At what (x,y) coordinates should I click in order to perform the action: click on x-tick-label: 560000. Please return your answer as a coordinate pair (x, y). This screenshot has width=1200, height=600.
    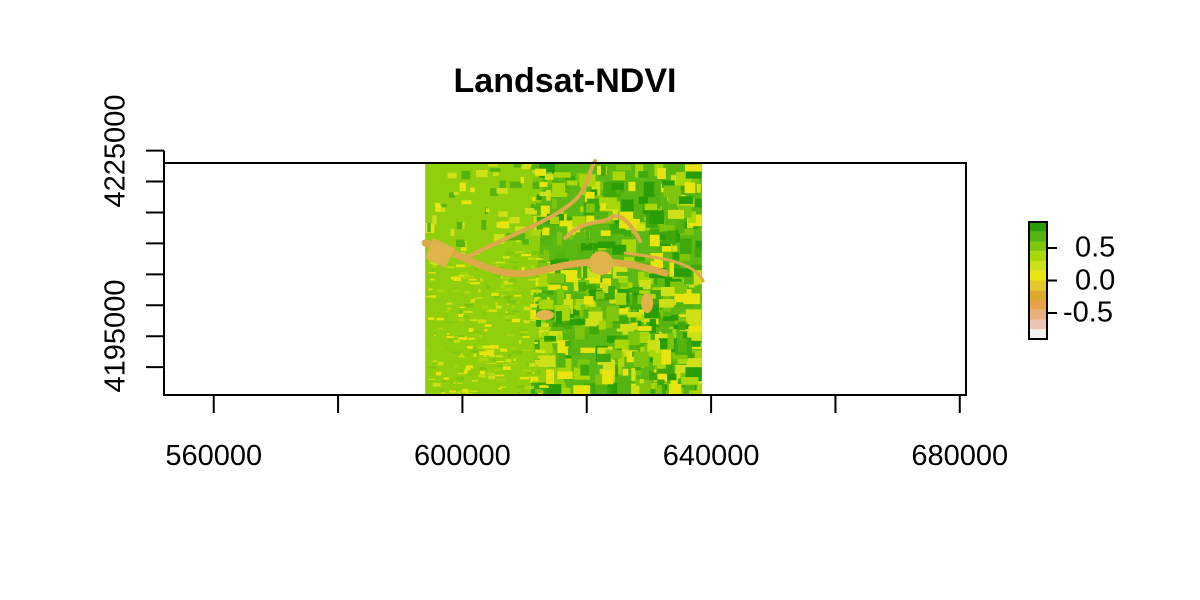
    Looking at the image, I should click on (214, 456).